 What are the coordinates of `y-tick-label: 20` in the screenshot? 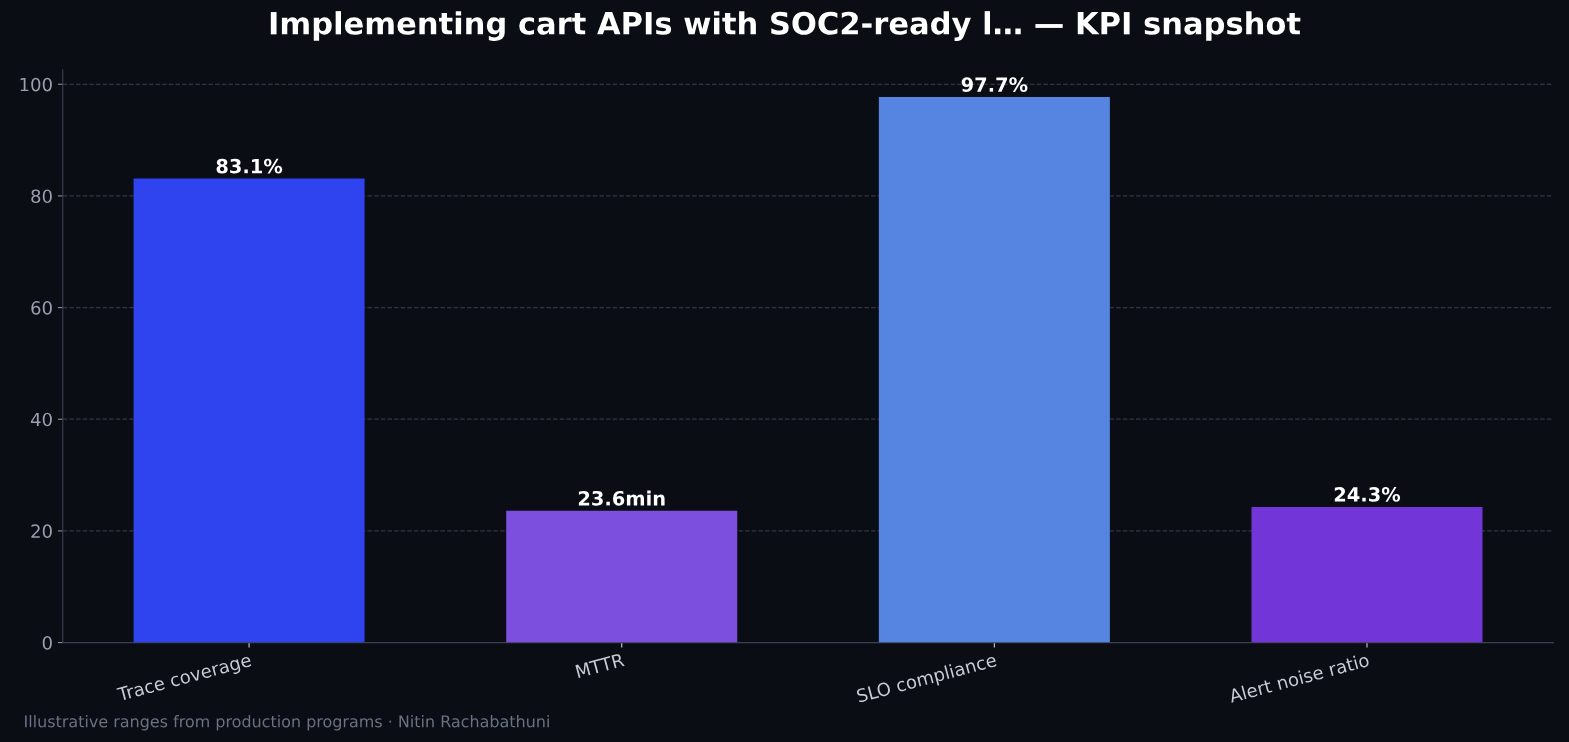 It's located at (41, 531).